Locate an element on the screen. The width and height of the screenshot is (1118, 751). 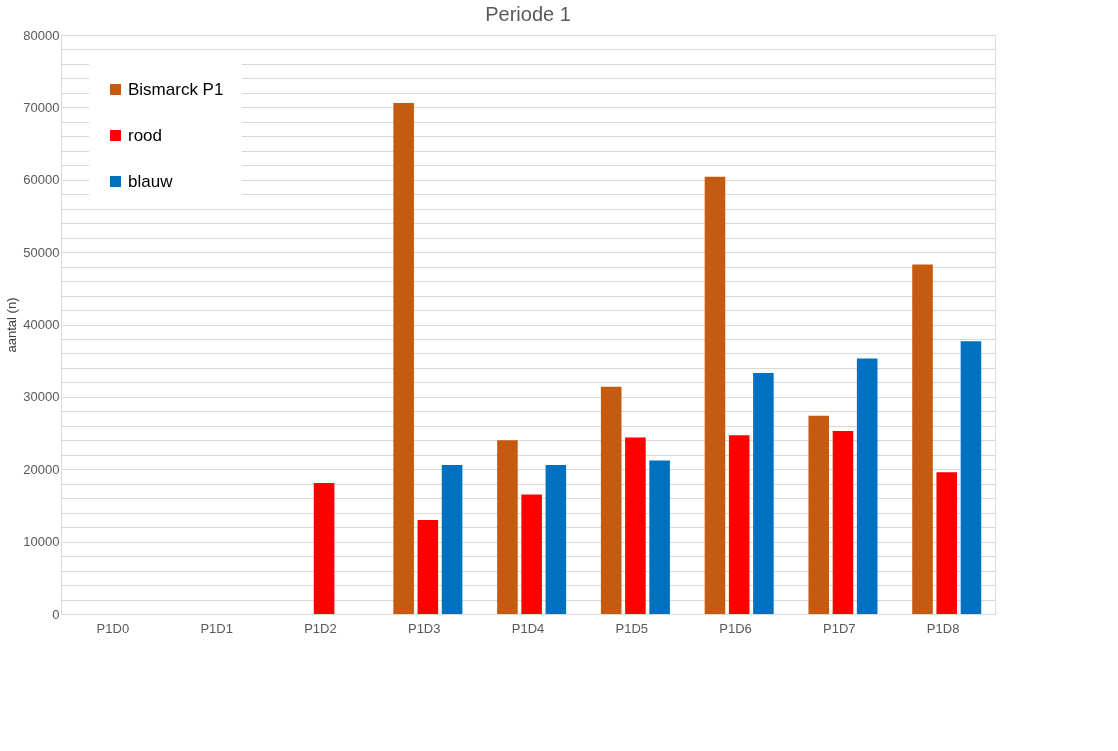
y-tick-label: 50000 is located at coordinates (41, 252).